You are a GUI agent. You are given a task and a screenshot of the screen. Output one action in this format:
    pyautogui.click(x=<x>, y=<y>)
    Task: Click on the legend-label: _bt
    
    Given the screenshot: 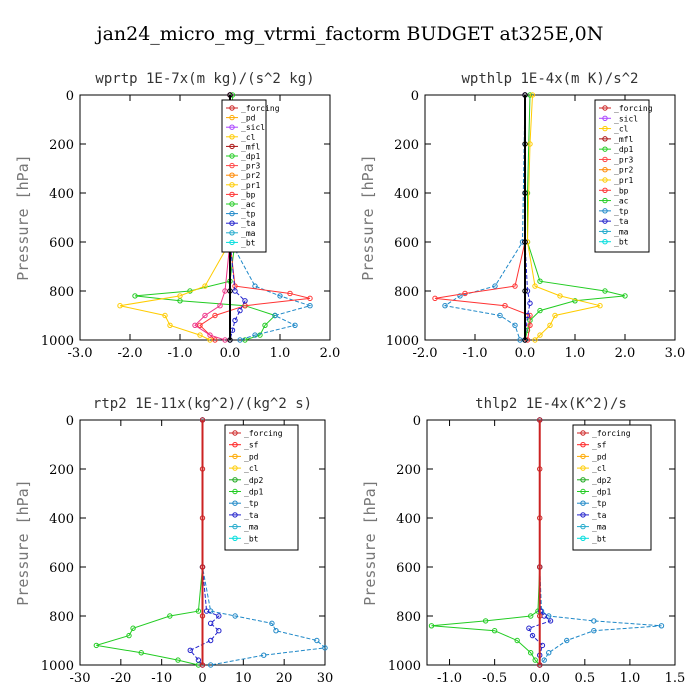 What is the action you would take?
    pyautogui.click(x=621, y=242)
    